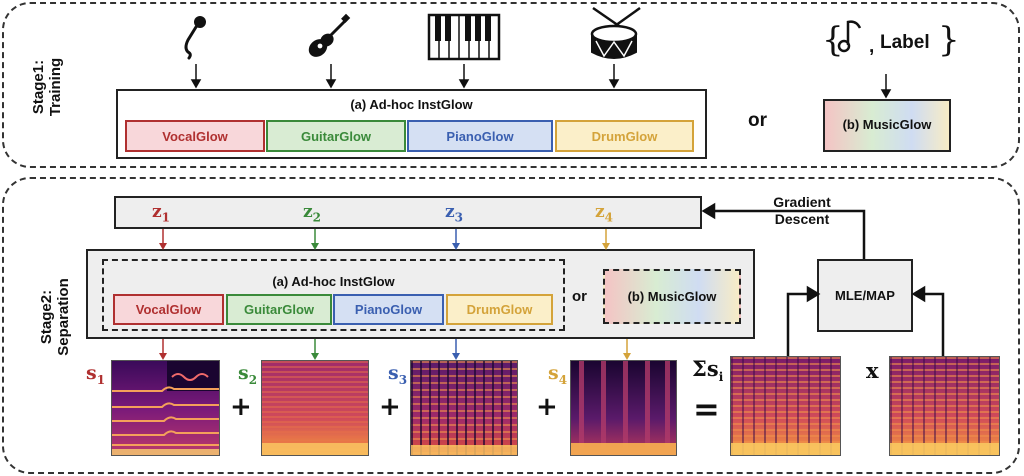 Image resolution: width=1024 pixels, height=476 pixels. I want to click on spectrogram-piano-image, so click(464, 408).